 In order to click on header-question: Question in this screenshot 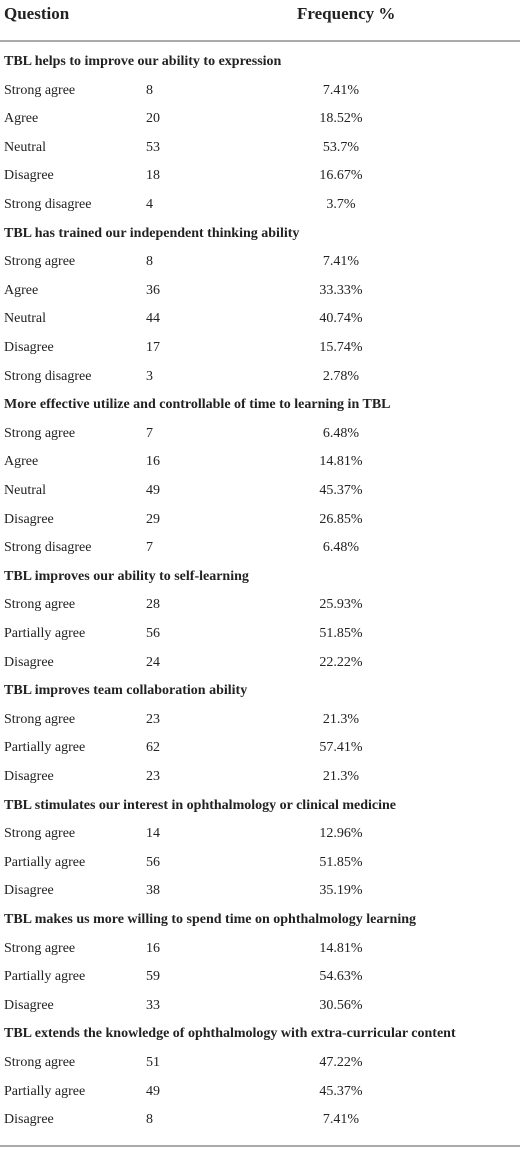, I will do `click(37, 13)`.